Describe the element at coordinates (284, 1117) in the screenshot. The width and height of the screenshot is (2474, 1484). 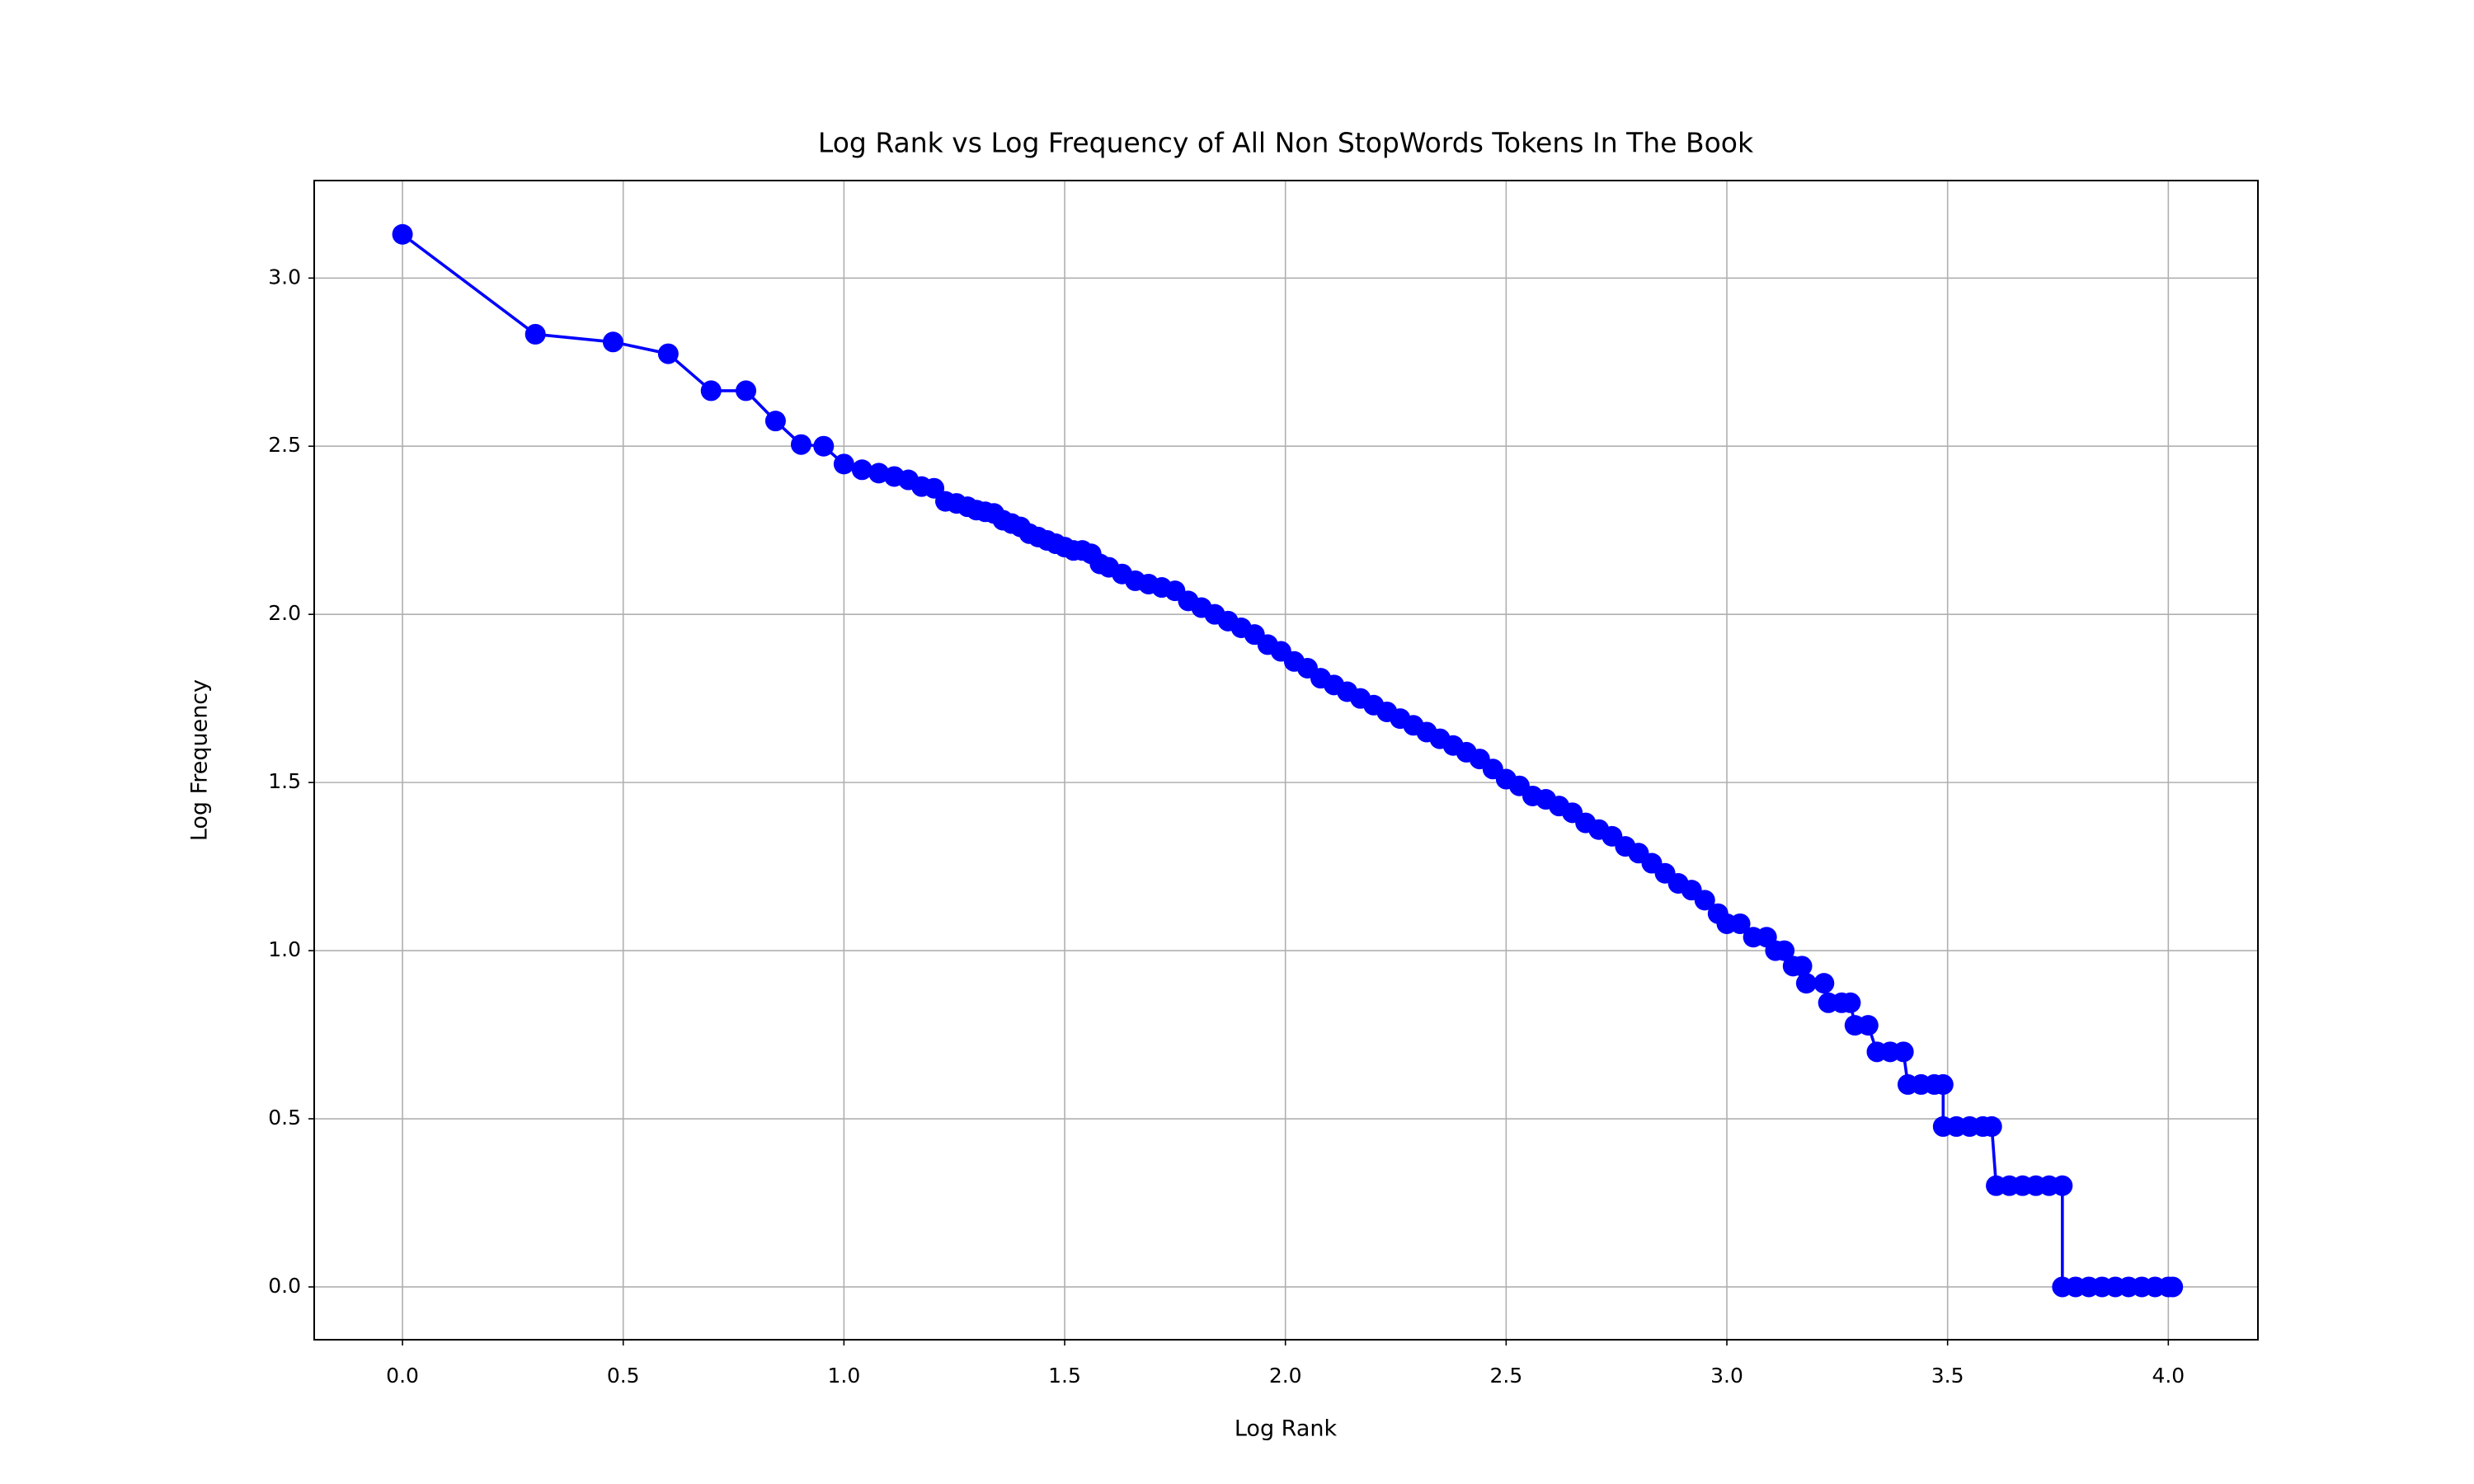
I see `y-tick-label: 0.5` at that location.